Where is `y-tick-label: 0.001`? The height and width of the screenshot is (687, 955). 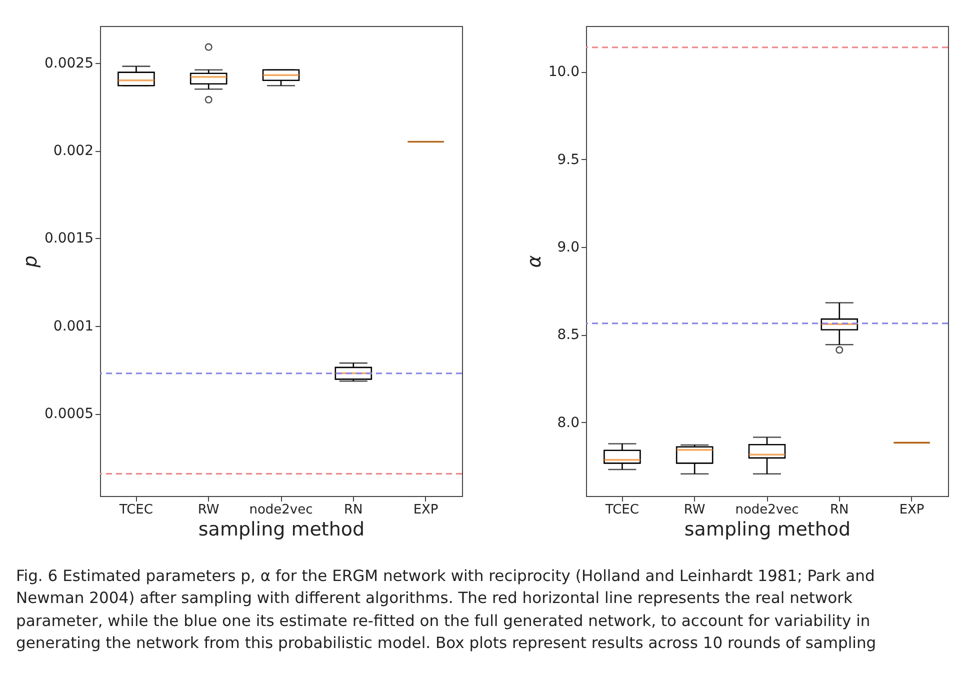
y-tick-label: 0.001 is located at coordinates (73, 326).